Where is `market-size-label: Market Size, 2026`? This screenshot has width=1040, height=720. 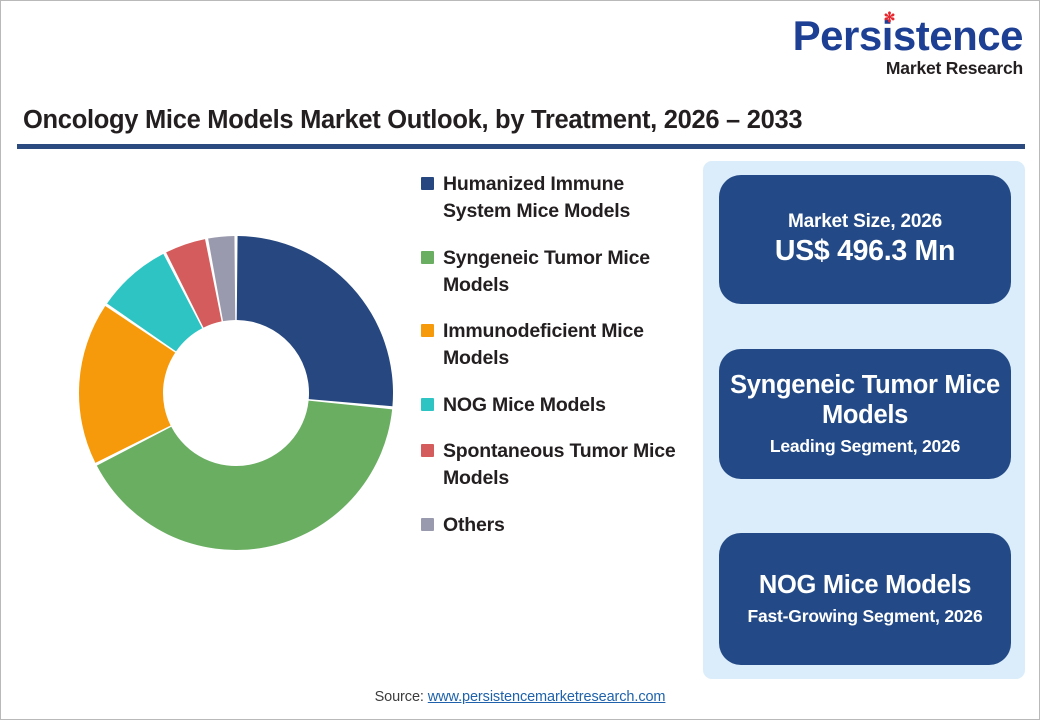
market-size-label: Market Size, 2026 is located at coordinates (865, 221).